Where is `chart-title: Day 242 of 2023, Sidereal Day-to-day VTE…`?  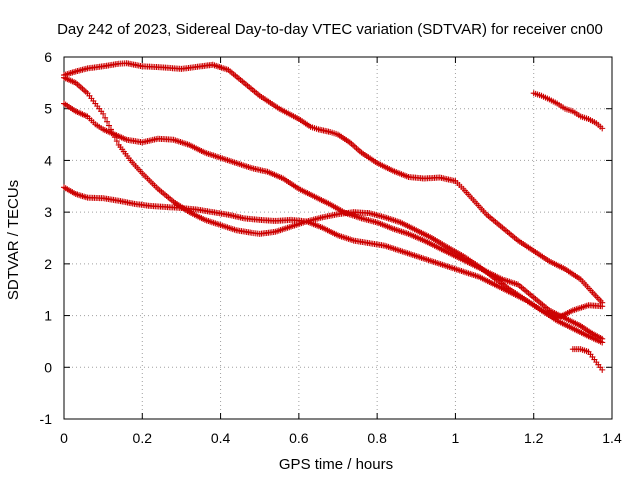 chart-title: Day 242 of 2023, Sidereal Day-to-day VTE… is located at coordinates (330, 29).